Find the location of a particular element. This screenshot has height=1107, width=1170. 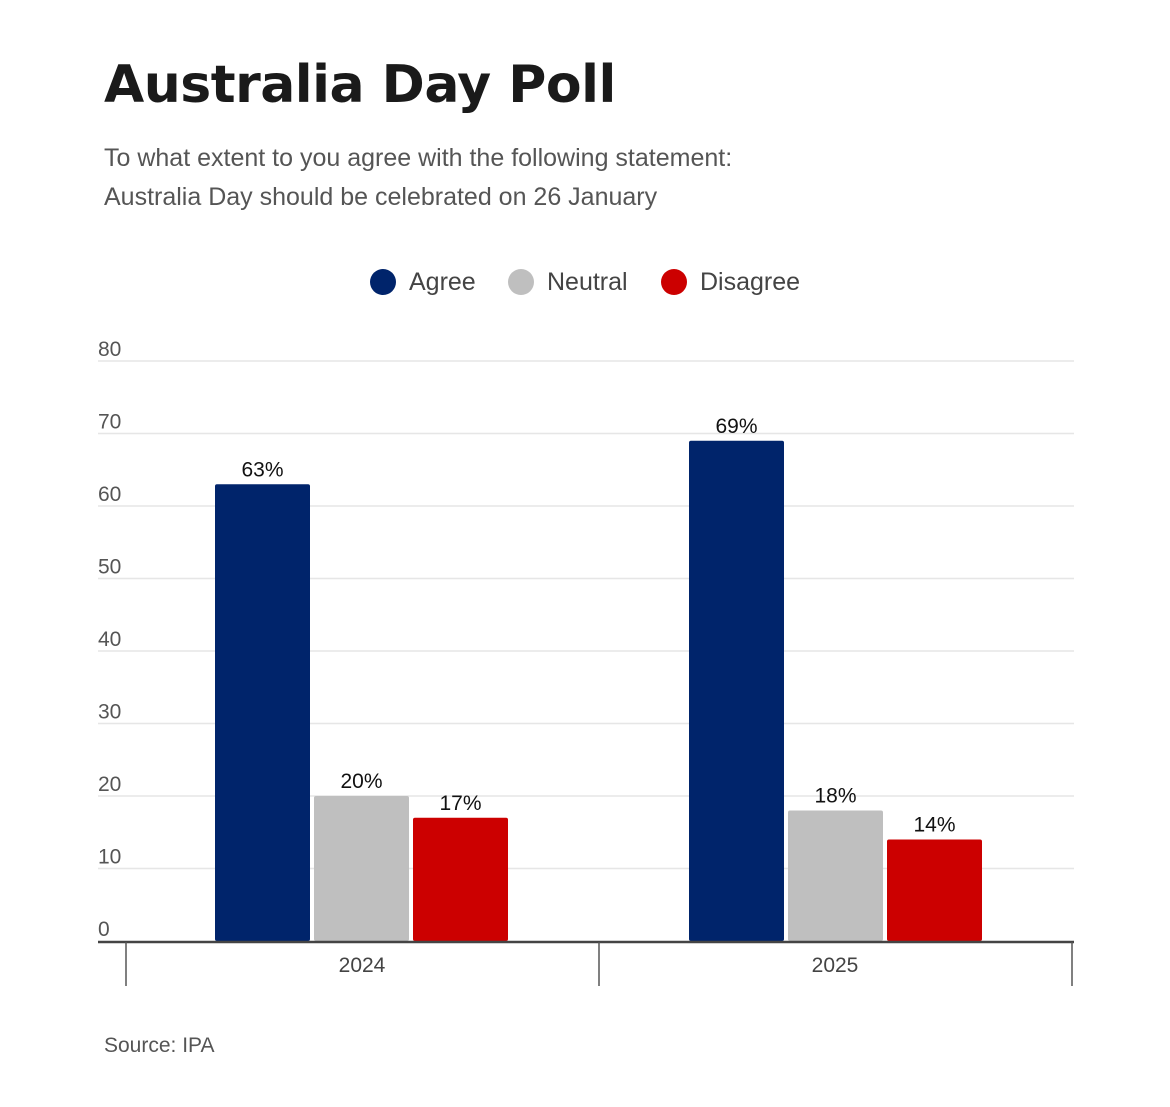

bar-disagree-2025 is located at coordinates (934, 890).